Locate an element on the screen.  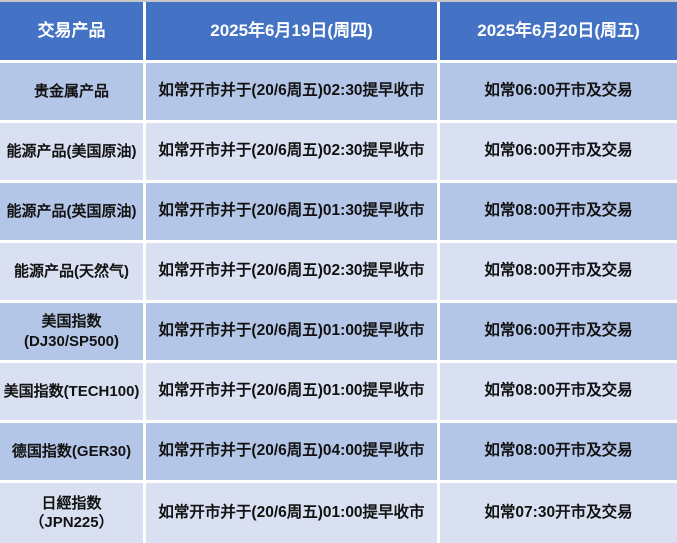
cell-jun19-schedule: 如常开市并于(20/6周五)04:00提早收市 is located at coordinates (291, 451).